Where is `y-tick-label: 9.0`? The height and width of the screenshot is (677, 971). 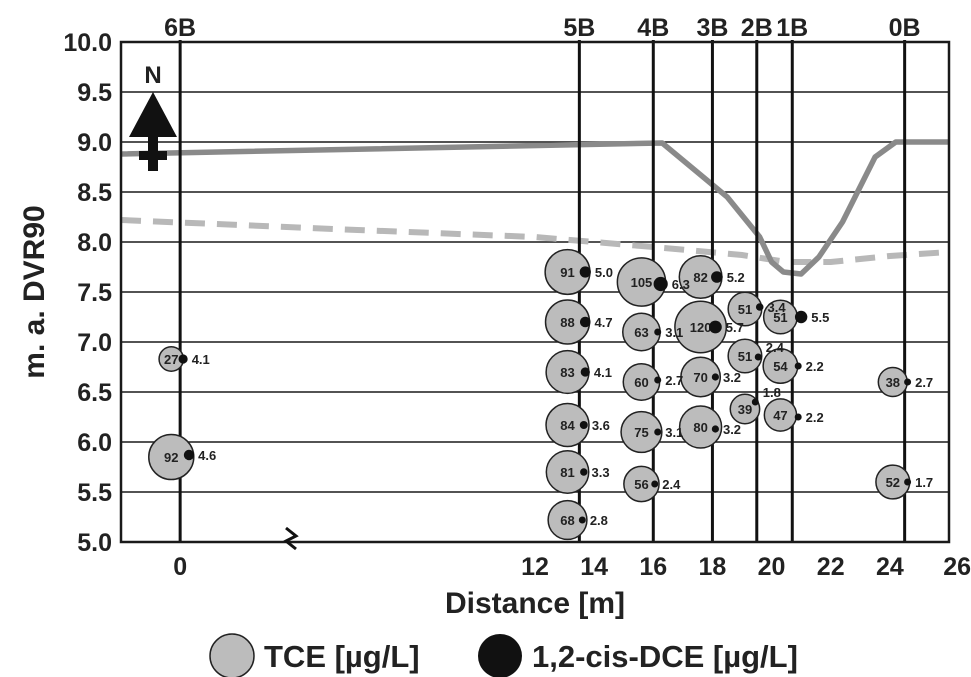 y-tick-label: 9.0 is located at coordinates (94, 143).